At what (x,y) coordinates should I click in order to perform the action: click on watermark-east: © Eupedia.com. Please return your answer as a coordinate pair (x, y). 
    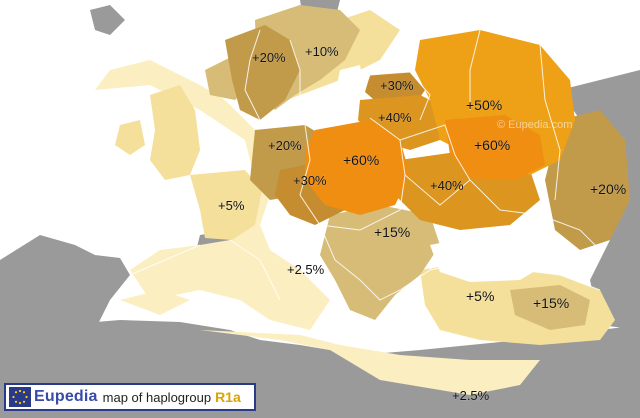
    Looking at the image, I should click on (534, 125).